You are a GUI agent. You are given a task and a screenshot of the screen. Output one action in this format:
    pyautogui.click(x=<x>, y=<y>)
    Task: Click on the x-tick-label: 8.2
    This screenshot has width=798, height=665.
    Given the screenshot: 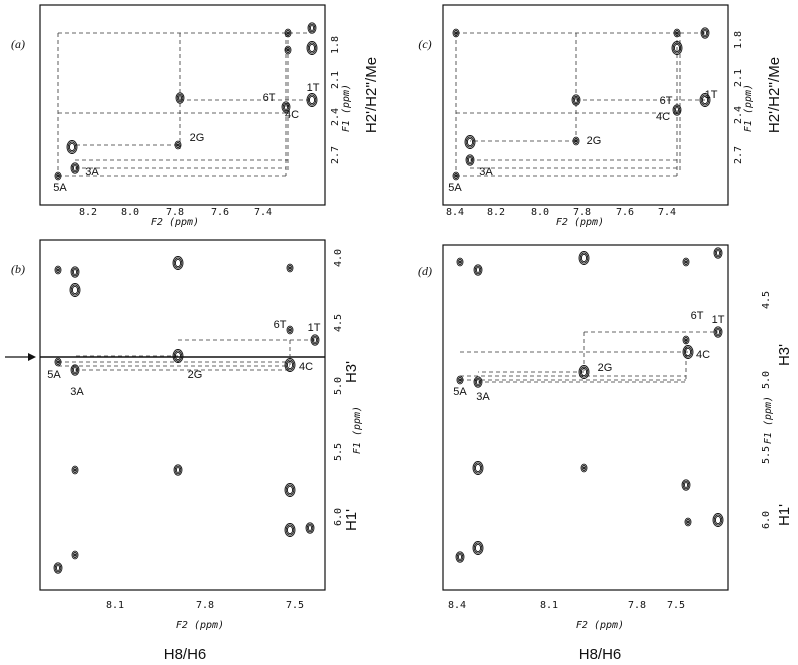 What is the action you would take?
    pyautogui.click(x=496, y=212)
    